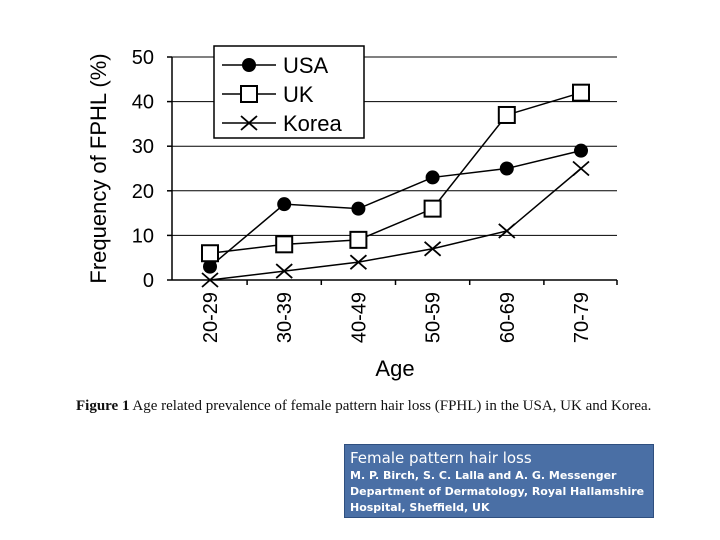 This screenshot has width=720, height=540. What do you see at coordinates (211, 317) in the screenshot?
I see `x-tick-label: 20-29` at bounding box center [211, 317].